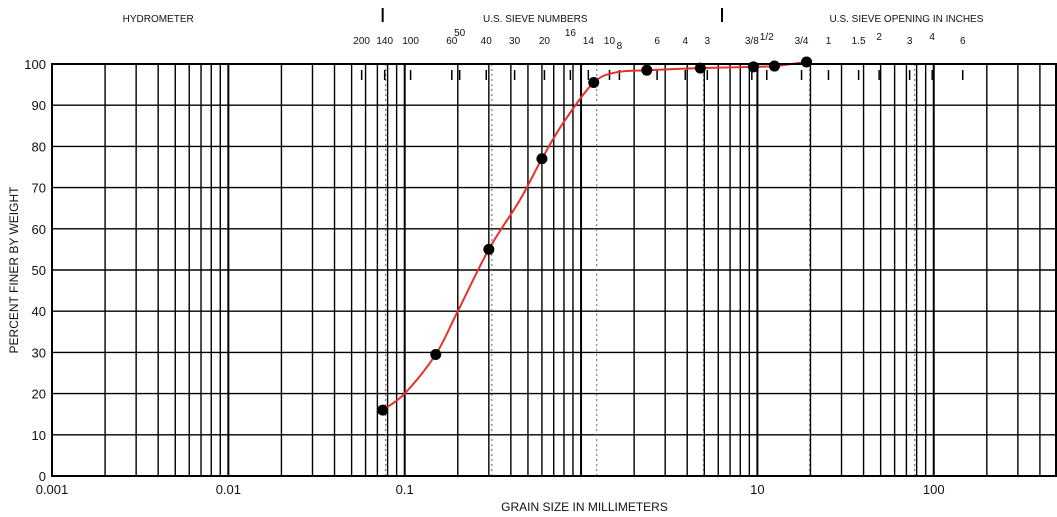 This screenshot has height=517, width=1057. Describe the element at coordinates (361, 41) in the screenshot. I see `sieve-number-label: 200` at that location.